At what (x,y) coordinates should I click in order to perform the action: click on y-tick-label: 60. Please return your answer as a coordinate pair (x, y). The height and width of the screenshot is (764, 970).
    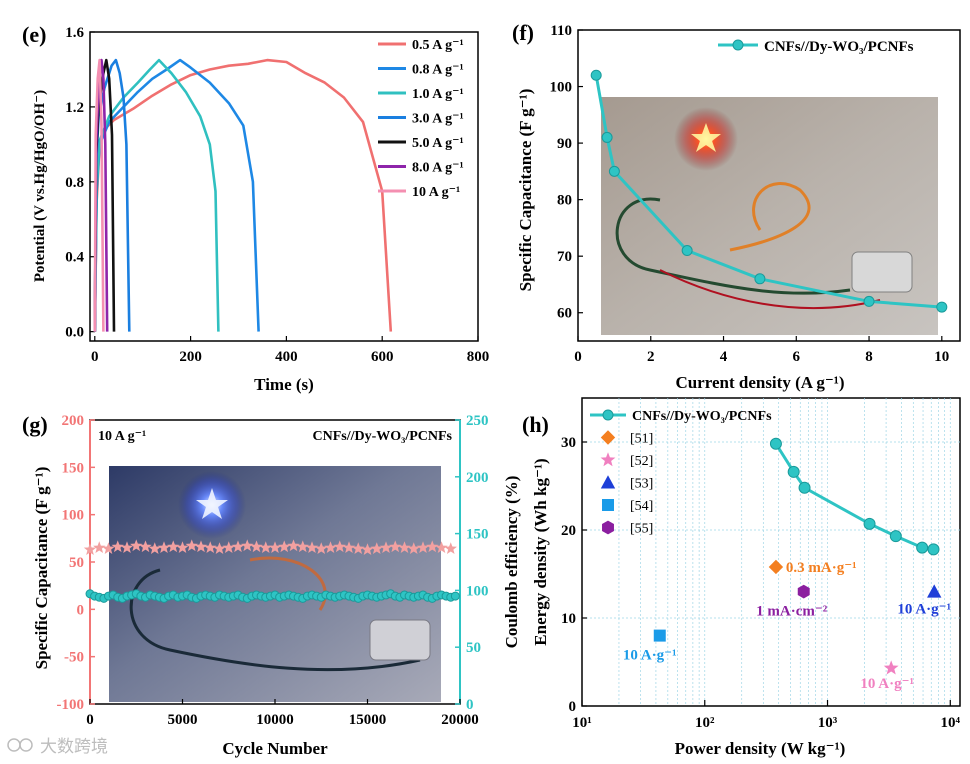
    Looking at the image, I should click on (564, 314).